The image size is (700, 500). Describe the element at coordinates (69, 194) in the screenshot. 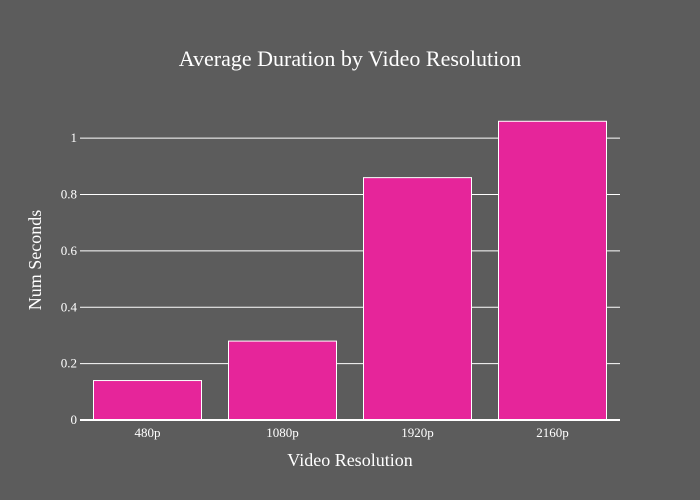

I see `y-tick-label: 0.8` at that location.